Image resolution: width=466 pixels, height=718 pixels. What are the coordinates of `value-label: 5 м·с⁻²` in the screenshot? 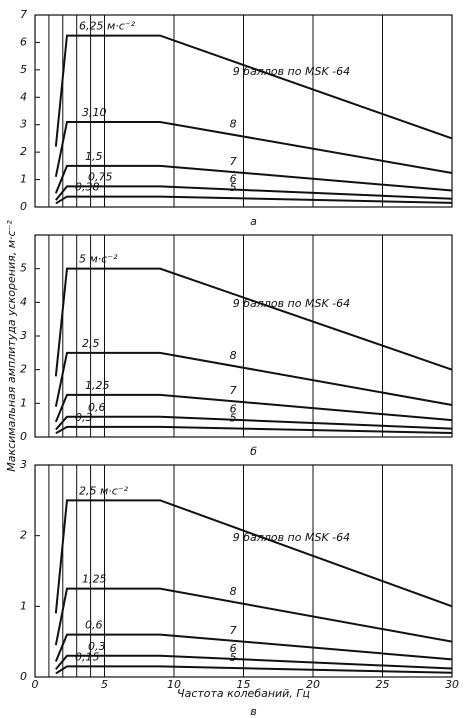 It's located at (98, 259).